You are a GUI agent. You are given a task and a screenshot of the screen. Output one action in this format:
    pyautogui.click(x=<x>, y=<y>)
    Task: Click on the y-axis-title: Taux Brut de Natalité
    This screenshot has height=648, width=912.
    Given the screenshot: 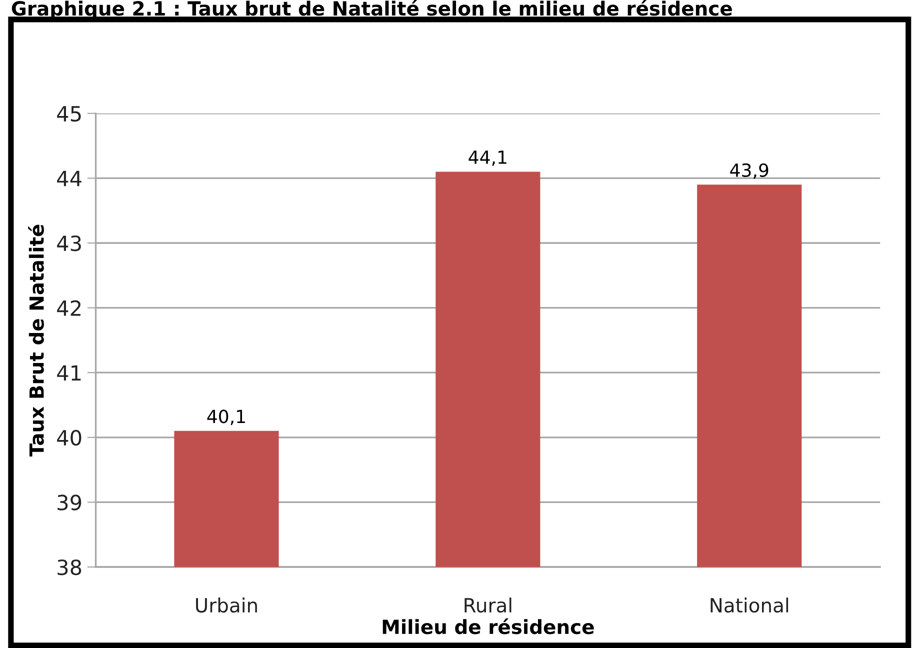 What is the action you would take?
    pyautogui.click(x=36, y=340)
    